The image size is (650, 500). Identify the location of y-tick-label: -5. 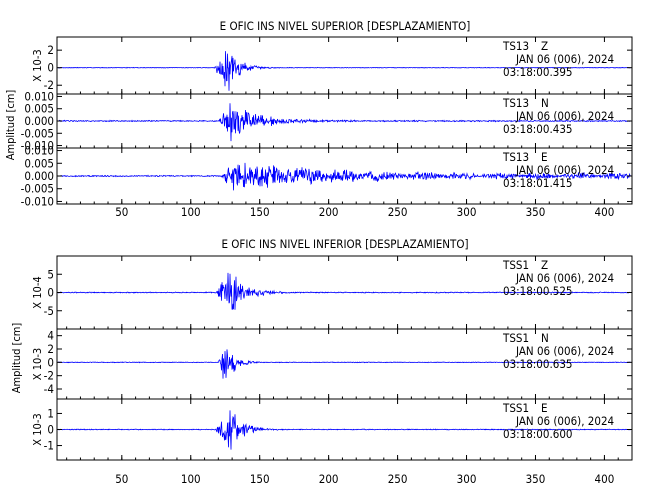
(49, 311).